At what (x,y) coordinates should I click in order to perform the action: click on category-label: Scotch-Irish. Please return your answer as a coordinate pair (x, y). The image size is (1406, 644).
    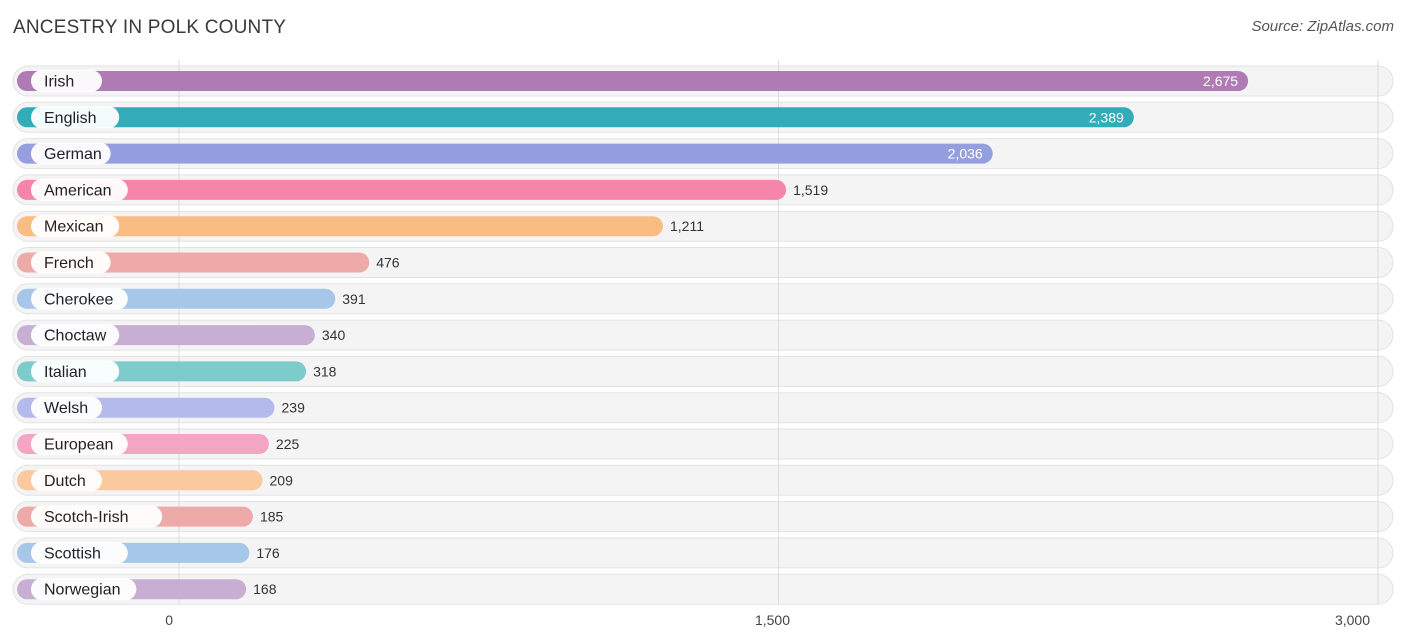
    Looking at the image, I should click on (86, 517).